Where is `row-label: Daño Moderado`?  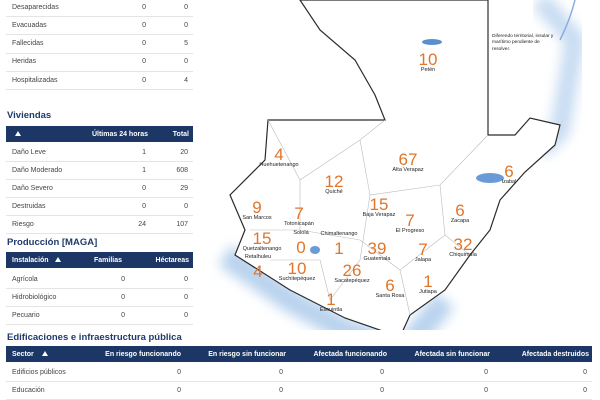
row-label: Daño Moderado is located at coordinates (37, 170).